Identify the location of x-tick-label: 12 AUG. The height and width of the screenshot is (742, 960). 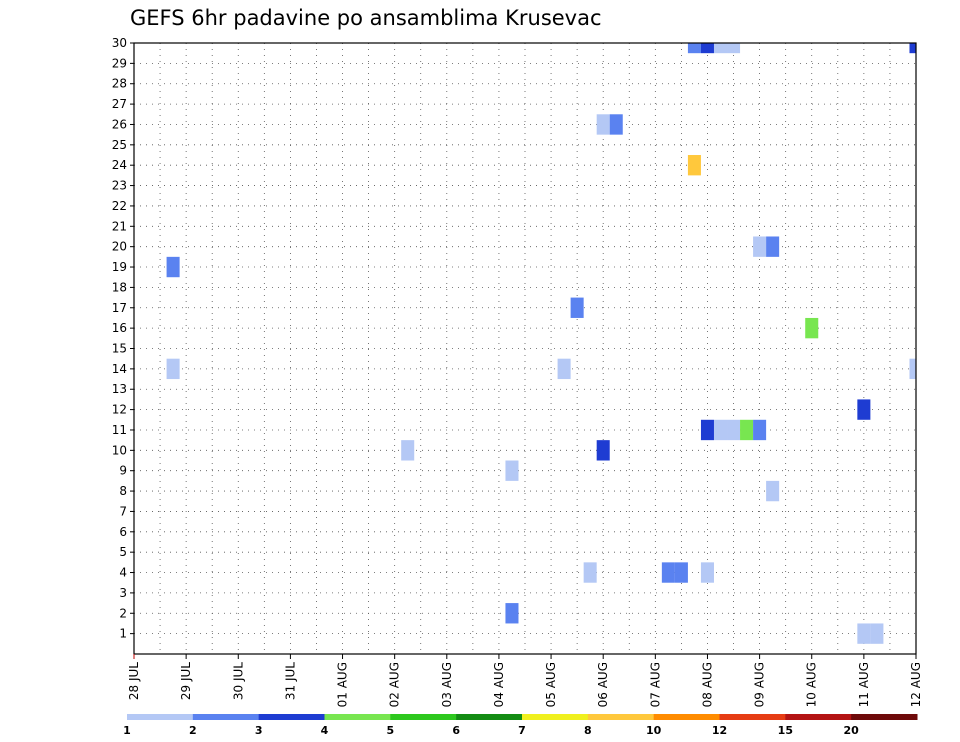
(916, 684).